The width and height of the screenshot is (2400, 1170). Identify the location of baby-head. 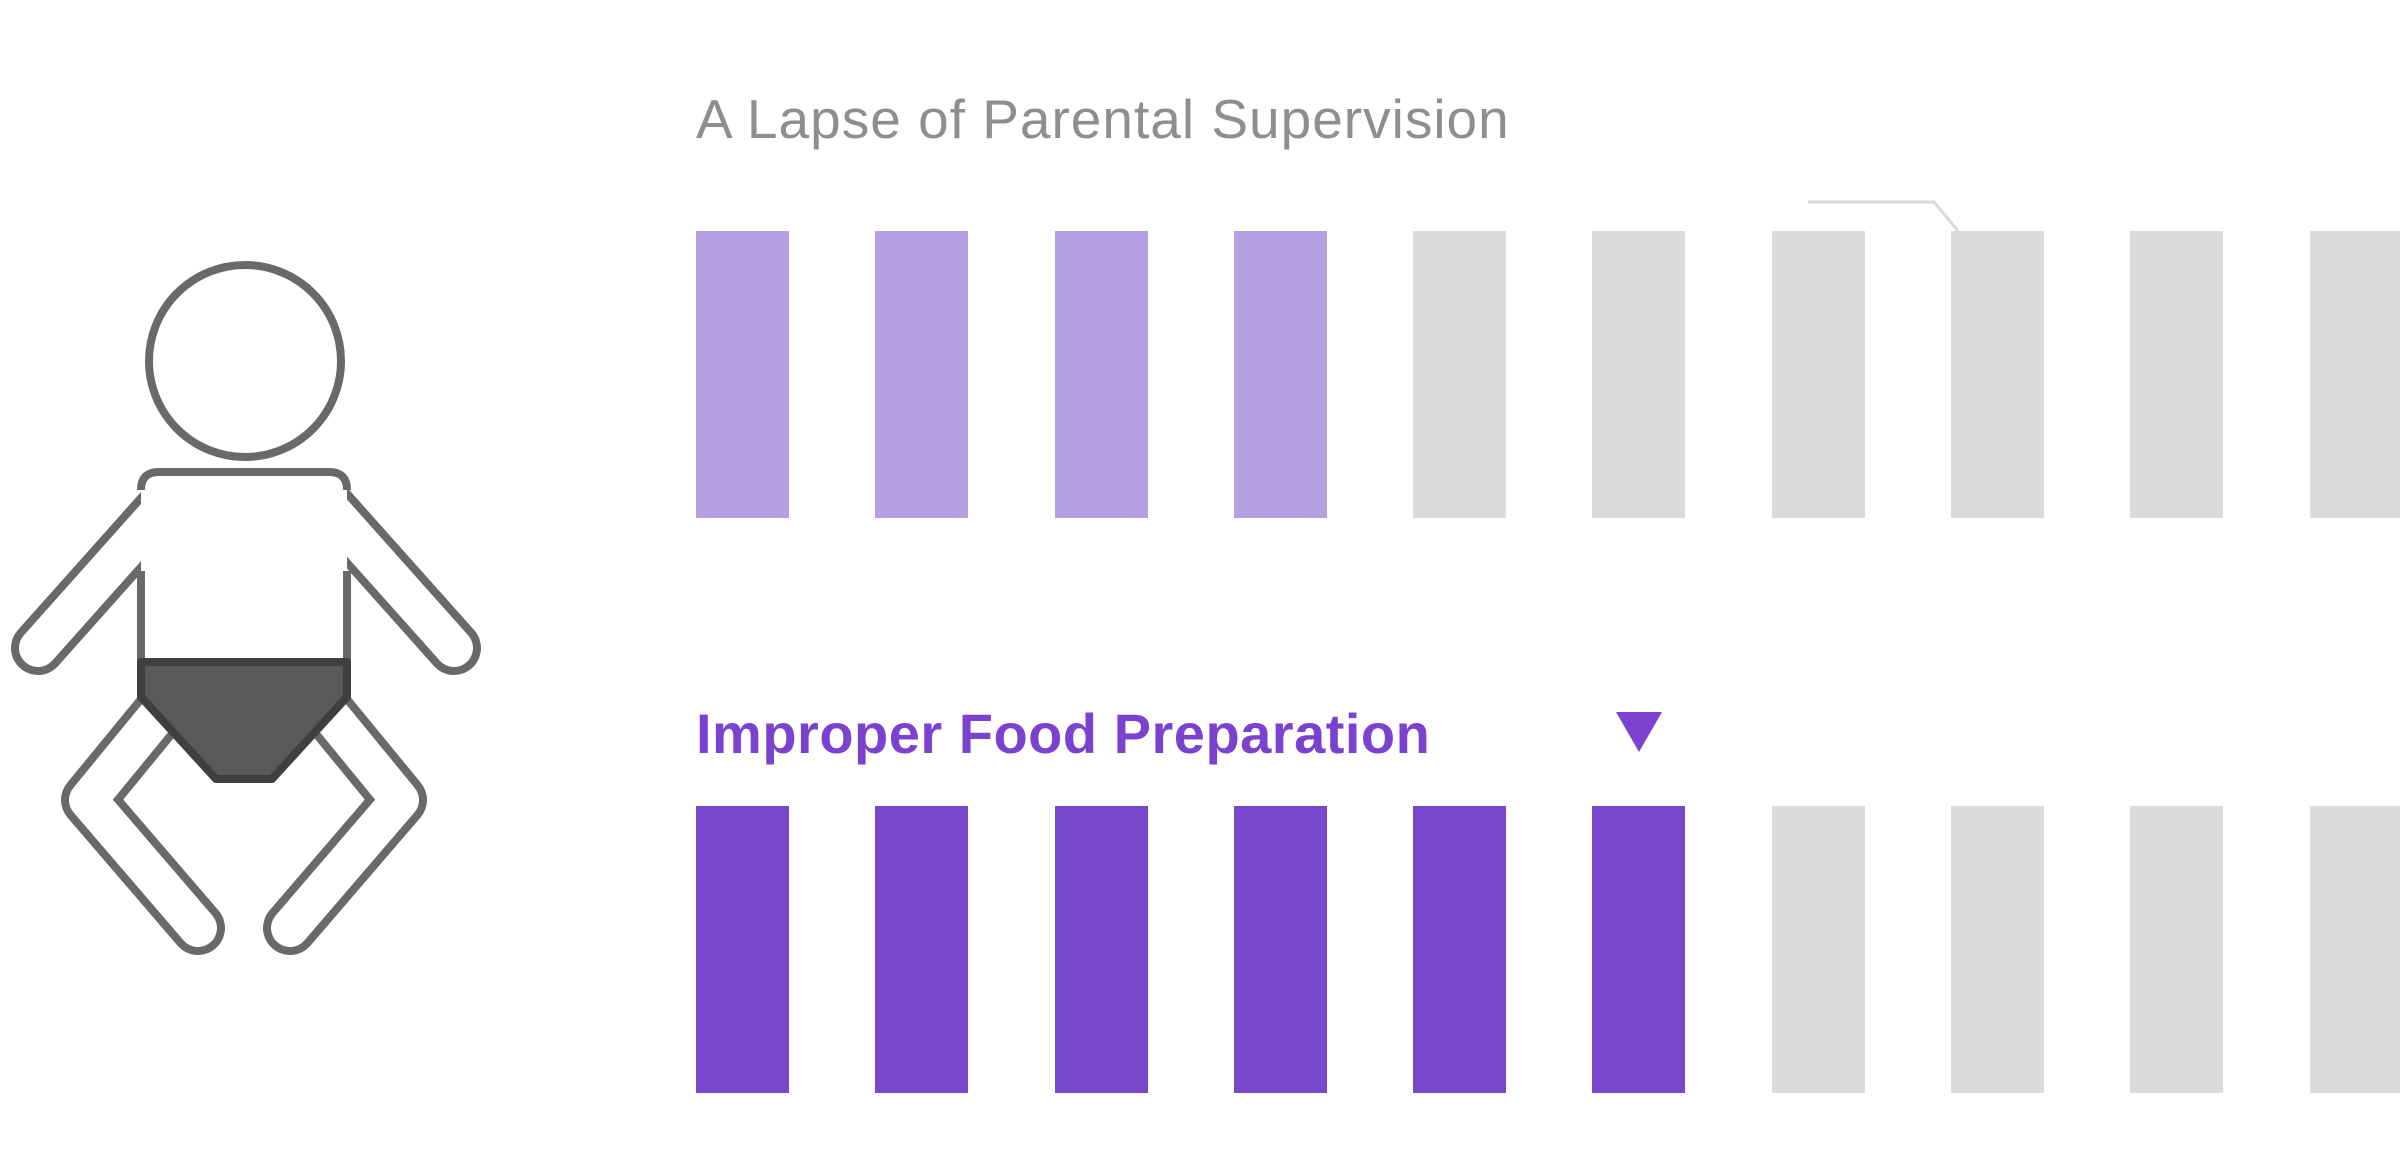
(245, 361).